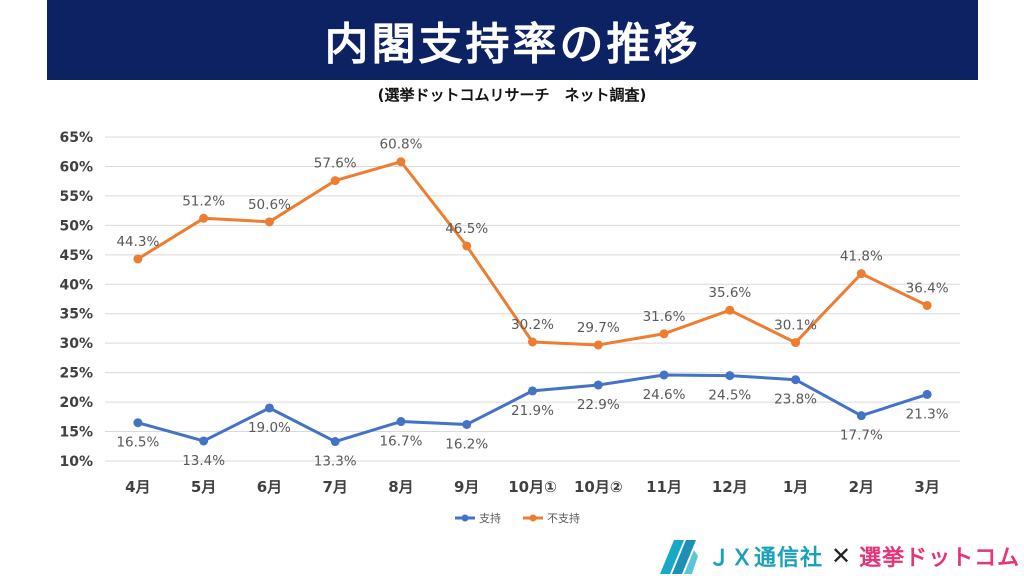 The width and height of the screenshot is (1024, 576). I want to click on data-label: 46.5%, so click(466, 229).